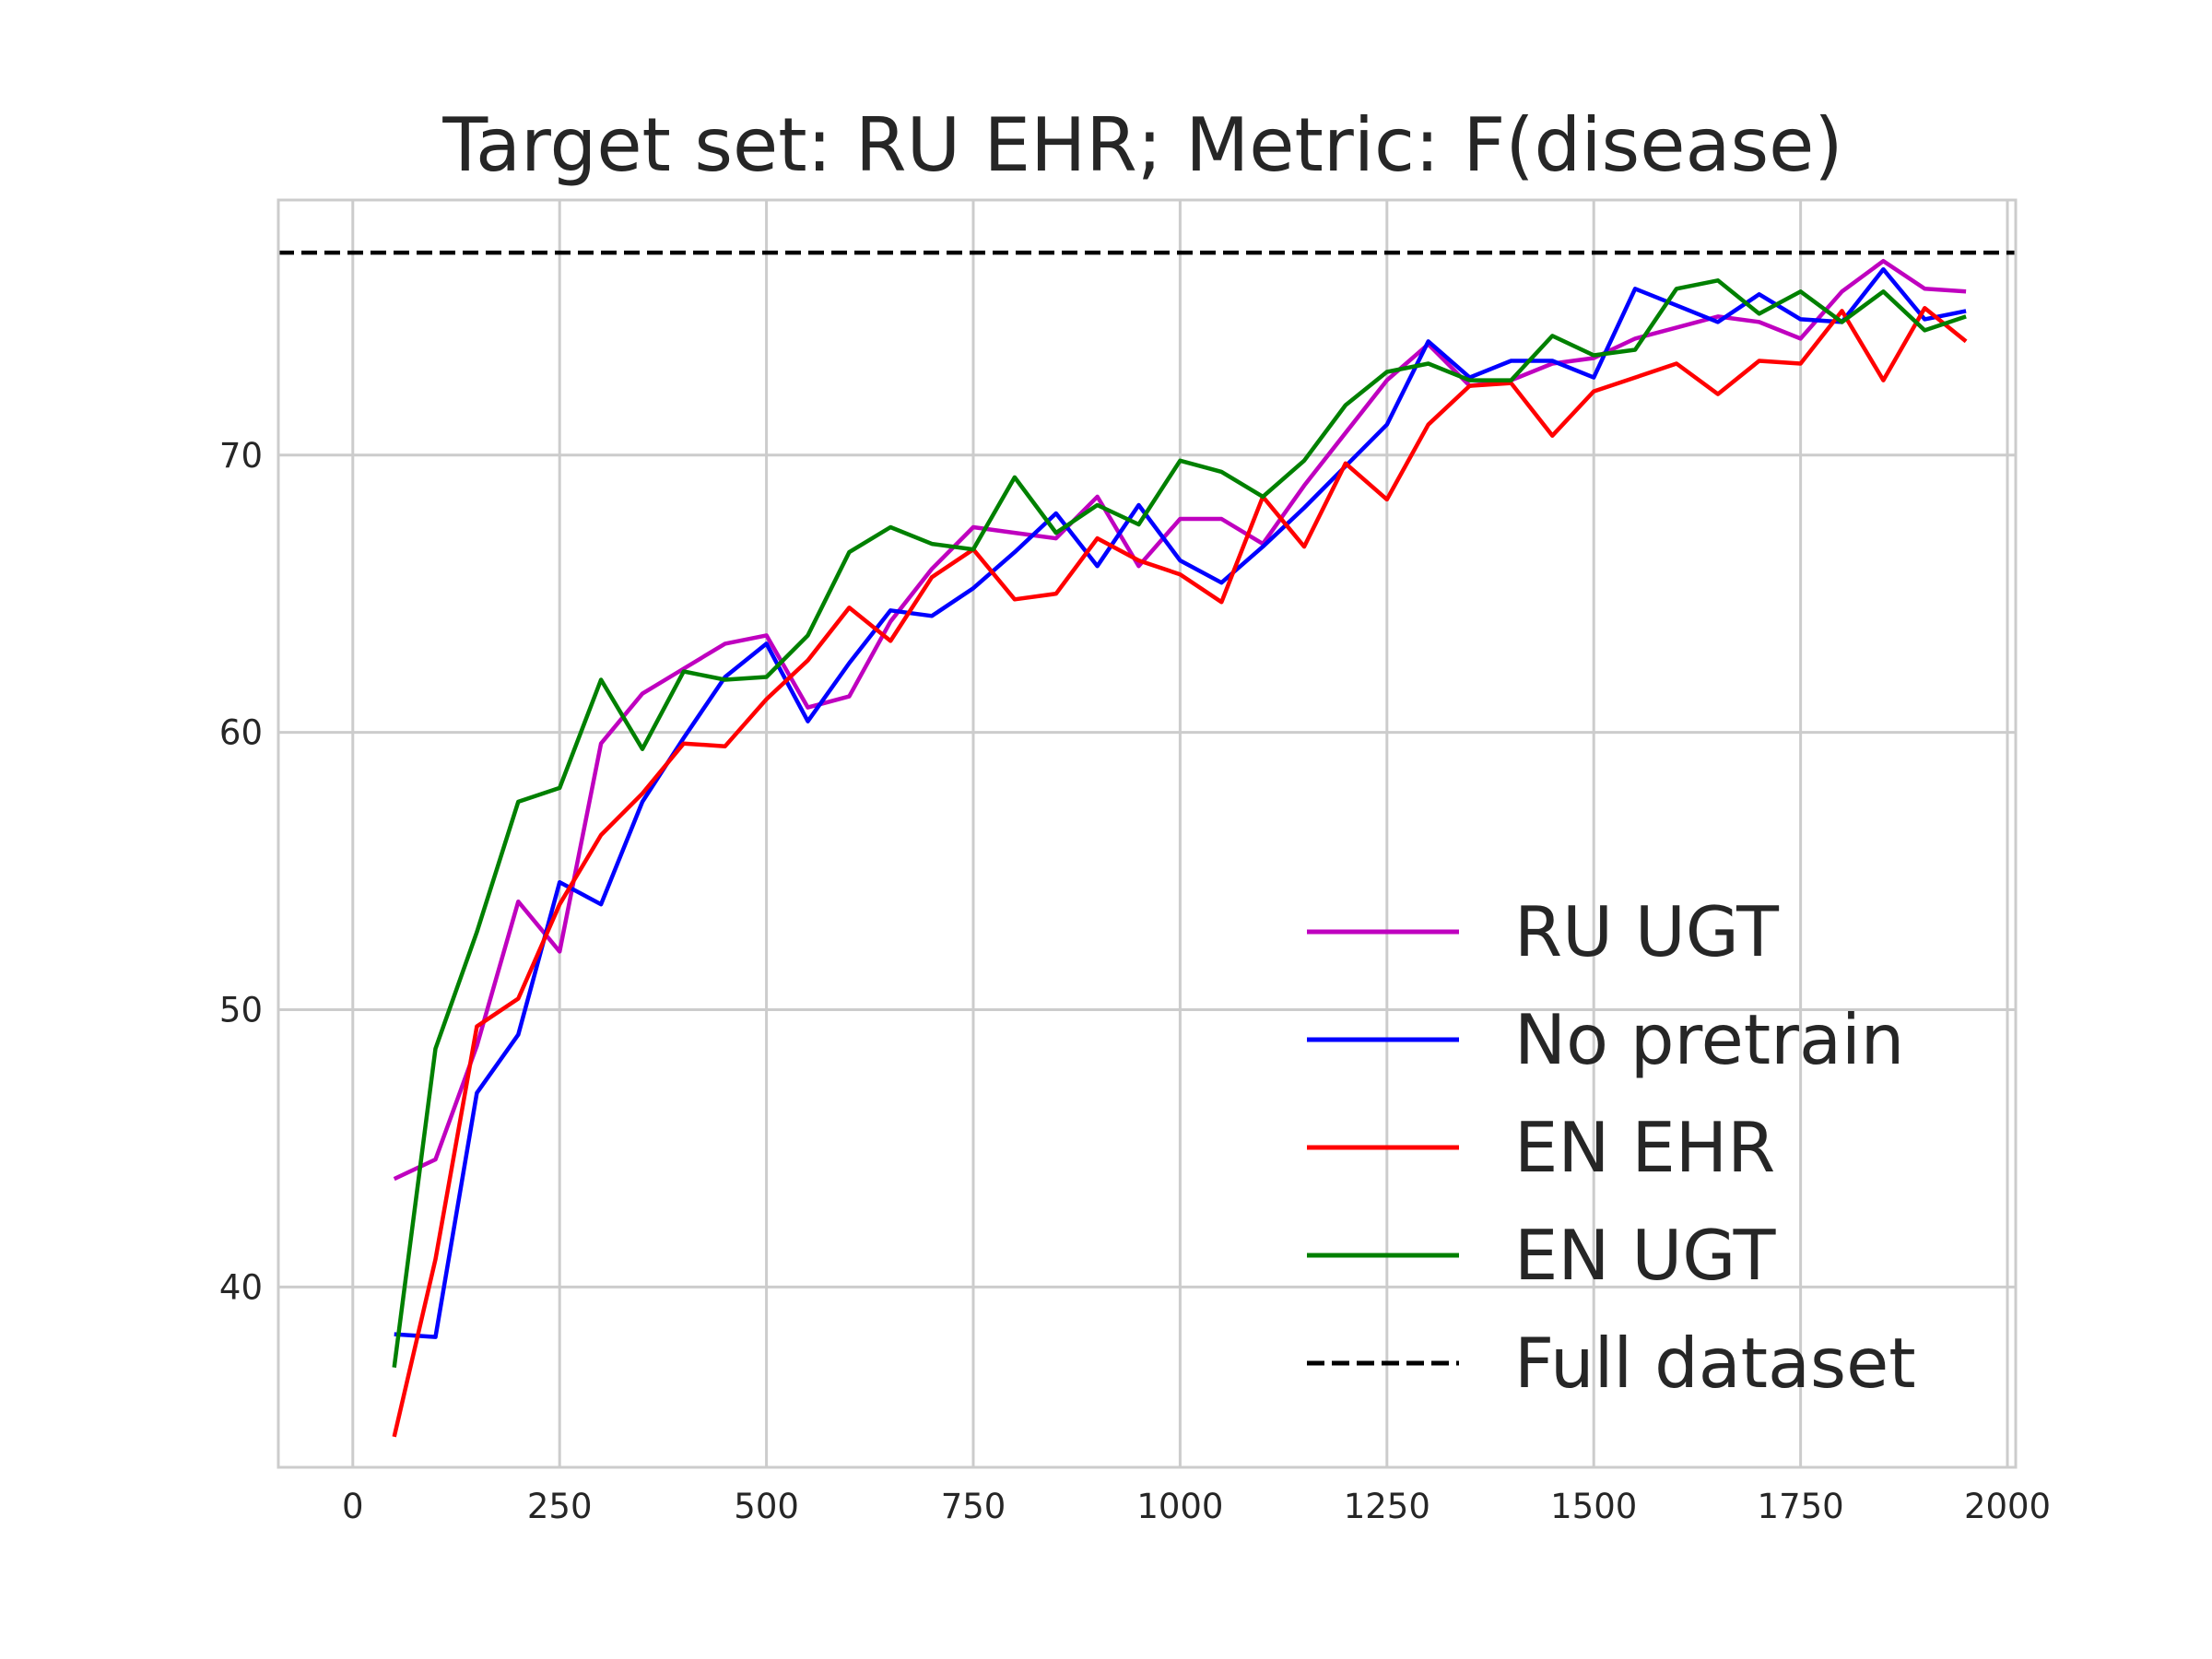 Image resolution: width=2212 pixels, height=1659 pixels. What do you see at coordinates (1709, 1039) in the screenshot?
I see `legend-label-no-pretrain: No pretrain` at bounding box center [1709, 1039].